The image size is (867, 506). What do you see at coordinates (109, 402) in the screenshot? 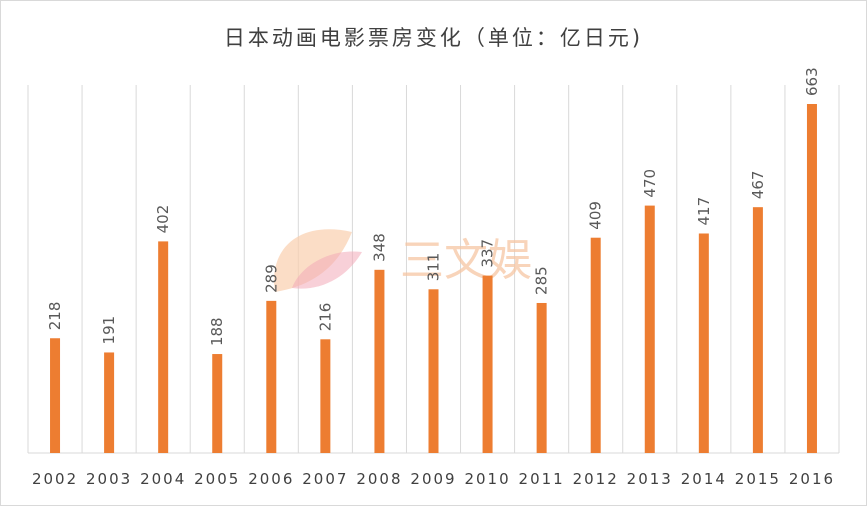
I see `bar-2003` at bounding box center [109, 402].